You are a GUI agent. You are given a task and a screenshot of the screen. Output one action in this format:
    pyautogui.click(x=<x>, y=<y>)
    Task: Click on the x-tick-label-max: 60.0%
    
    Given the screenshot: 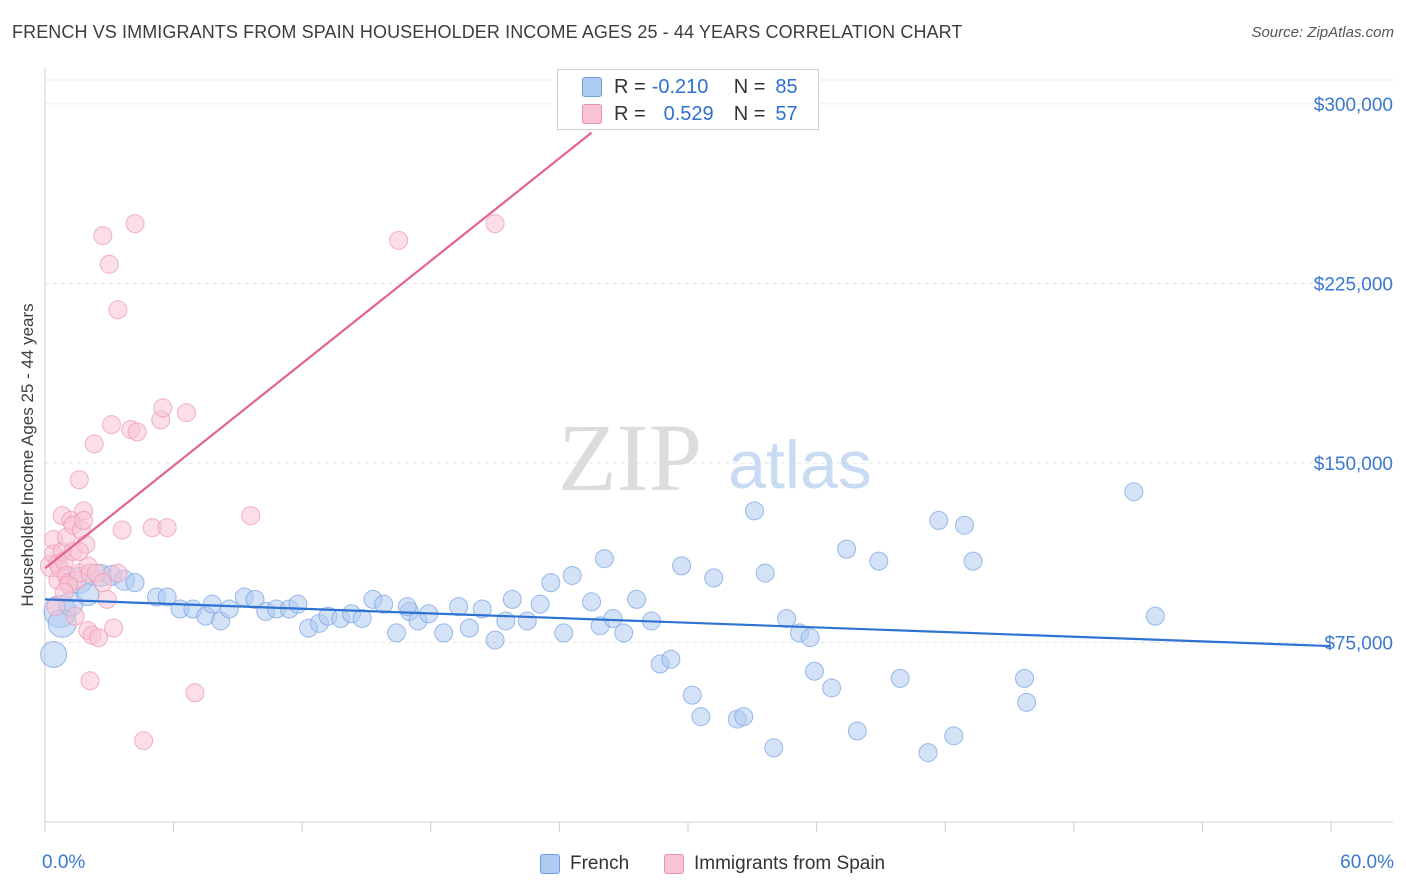 What is the action you would take?
    pyautogui.click(x=1367, y=862)
    